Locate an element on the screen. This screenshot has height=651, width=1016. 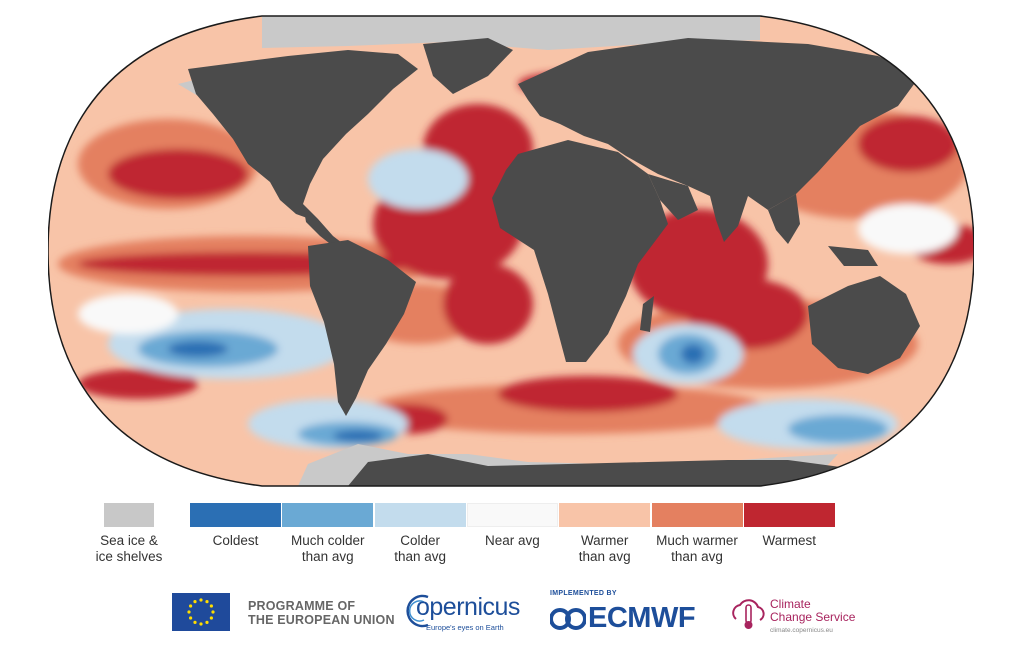
legend-label-sea-ice: Sea ice & ice shelves is located at coordinates (129, 548).